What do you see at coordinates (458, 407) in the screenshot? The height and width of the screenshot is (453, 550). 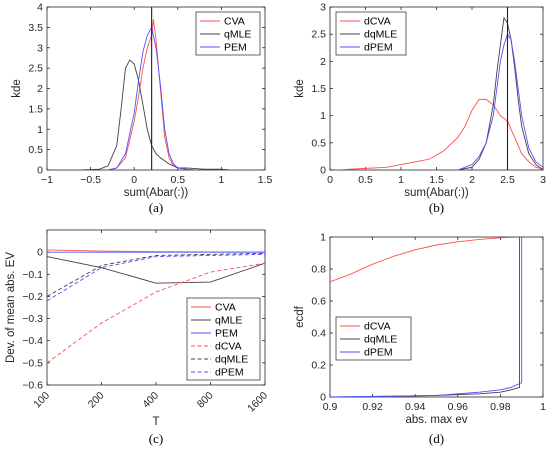 I see `x-tick-label: 0.96` at bounding box center [458, 407].